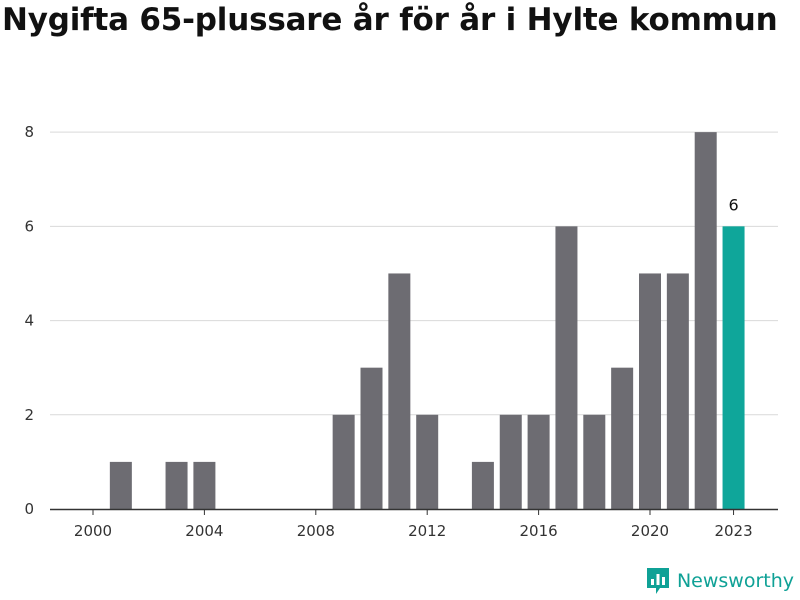 The height and width of the screenshot is (600, 800). What do you see at coordinates (427, 531) in the screenshot?
I see `x-tick-label: 2012` at bounding box center [427, 531].